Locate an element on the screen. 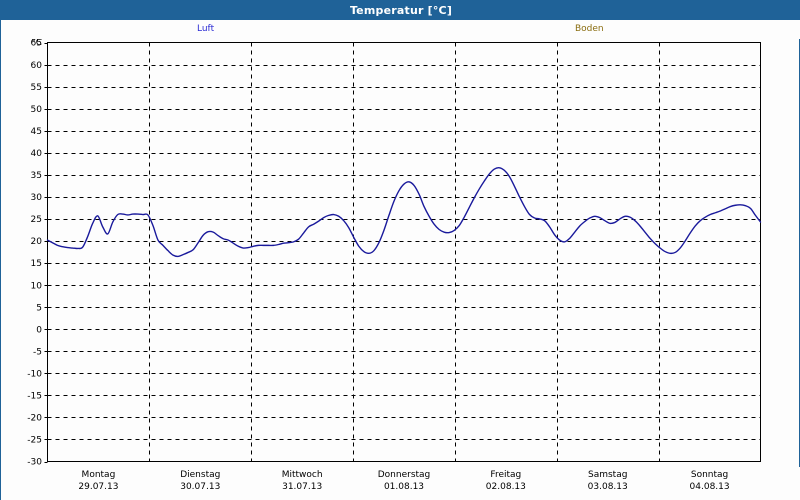  x-axis-day-name: Samstag is located at coordinates (607, 475).